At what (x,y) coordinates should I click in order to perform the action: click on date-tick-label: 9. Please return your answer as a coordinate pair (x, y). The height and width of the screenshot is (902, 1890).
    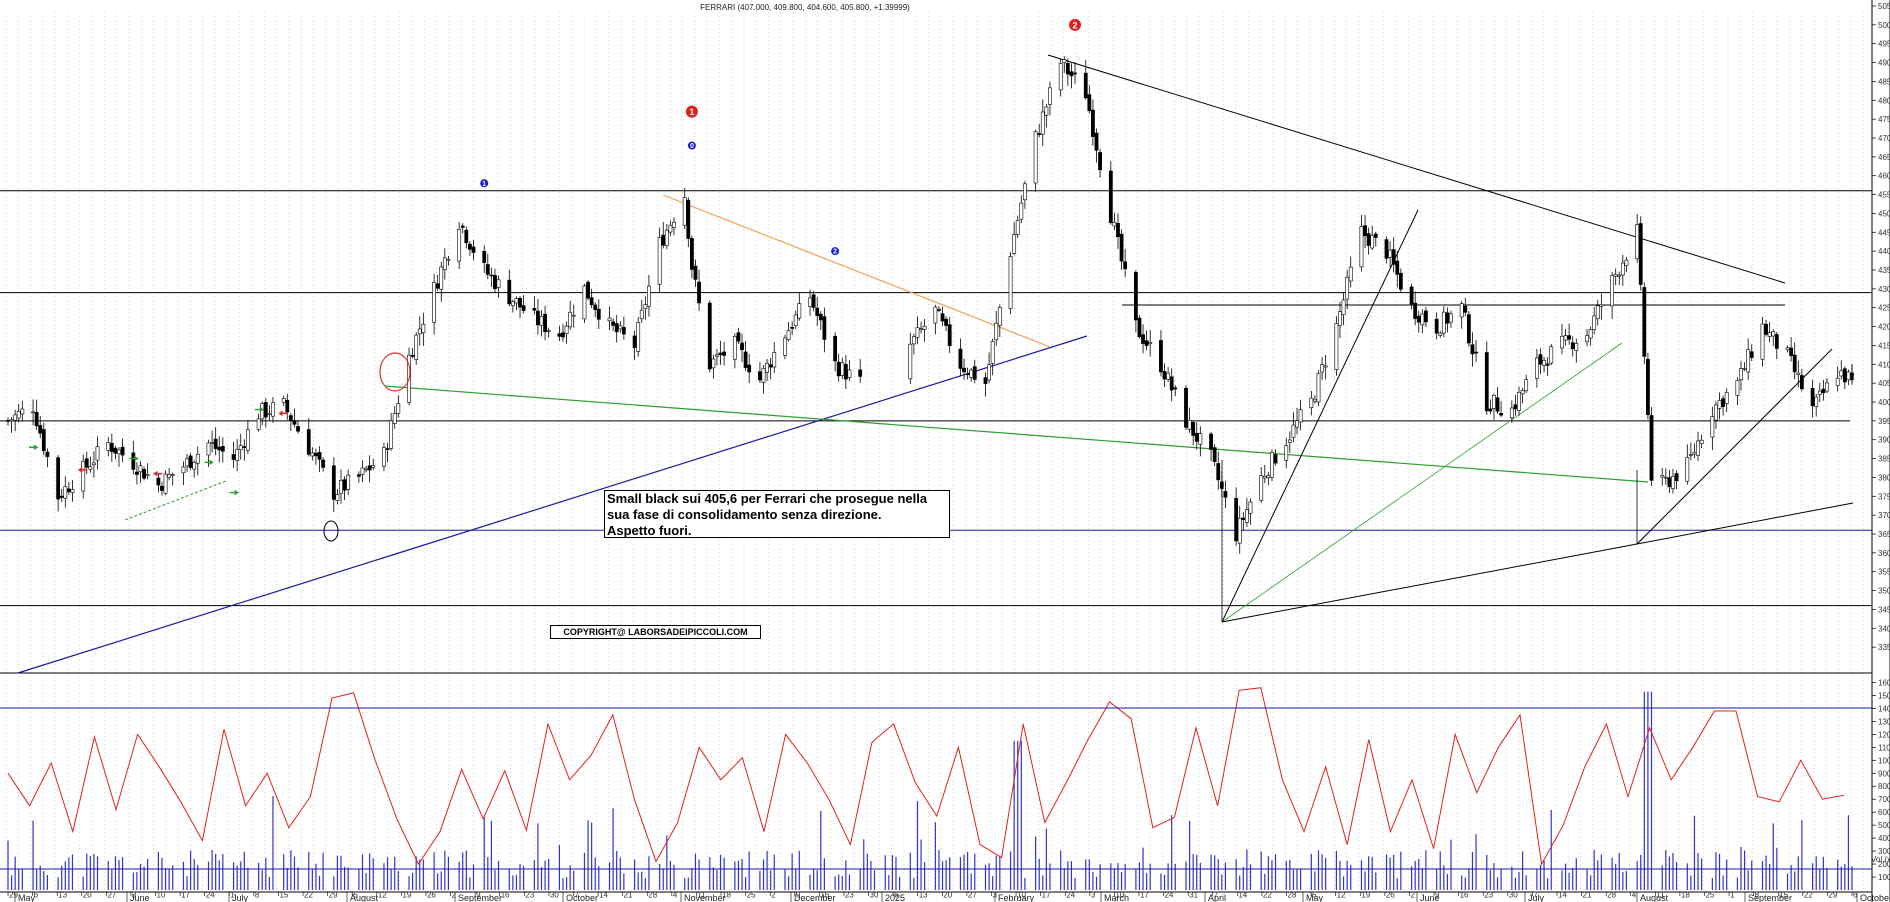
    Looking at the image, I should click on (798, 895).